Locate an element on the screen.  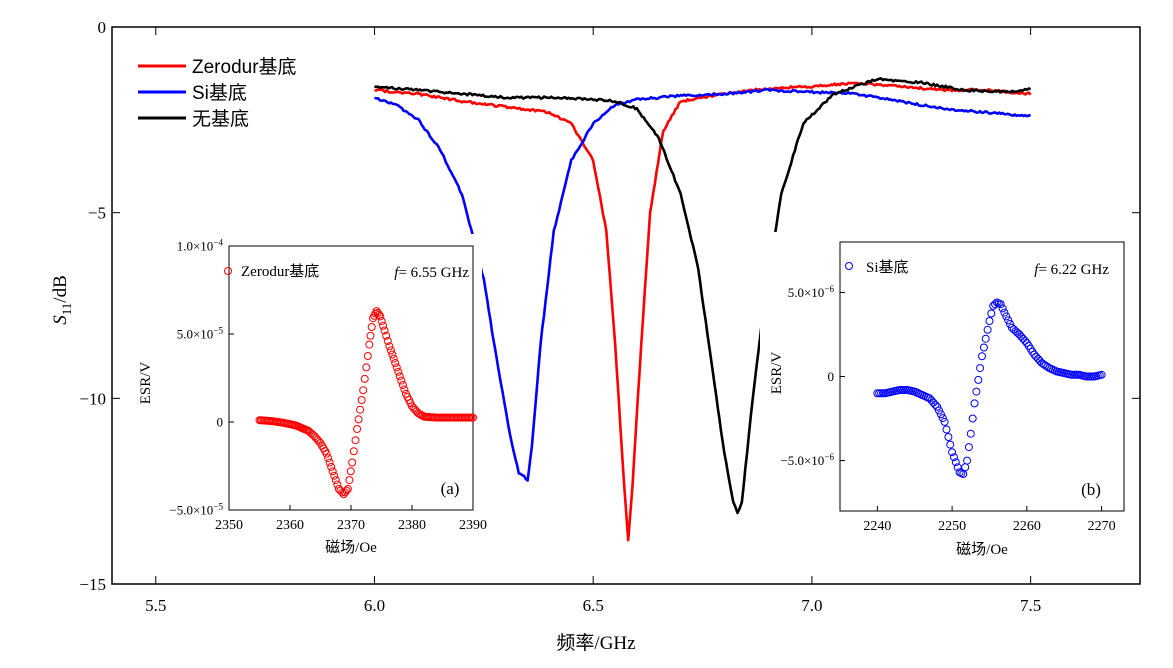
inset-a-xtick-label-1: 2360 is located at coordinates (290, 525).